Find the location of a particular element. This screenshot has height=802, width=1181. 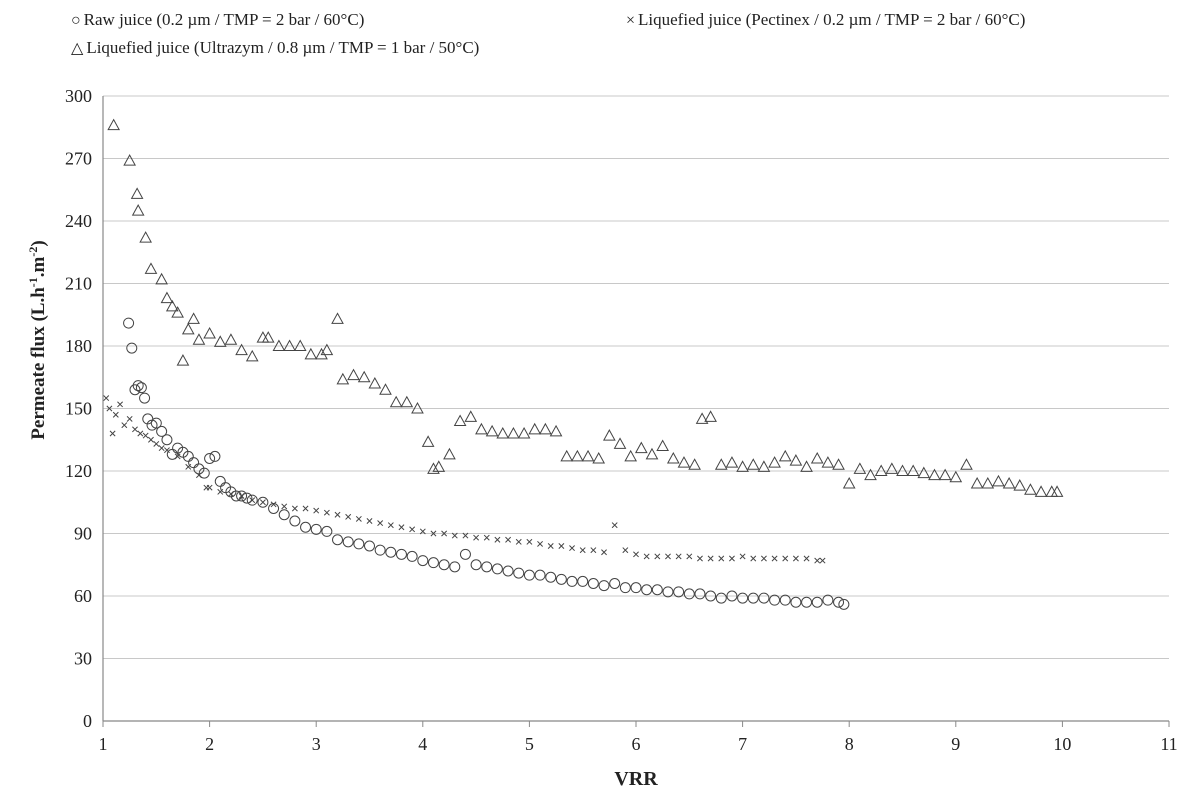

y-axis-label-text: ) is located at coordinates (38, 243).